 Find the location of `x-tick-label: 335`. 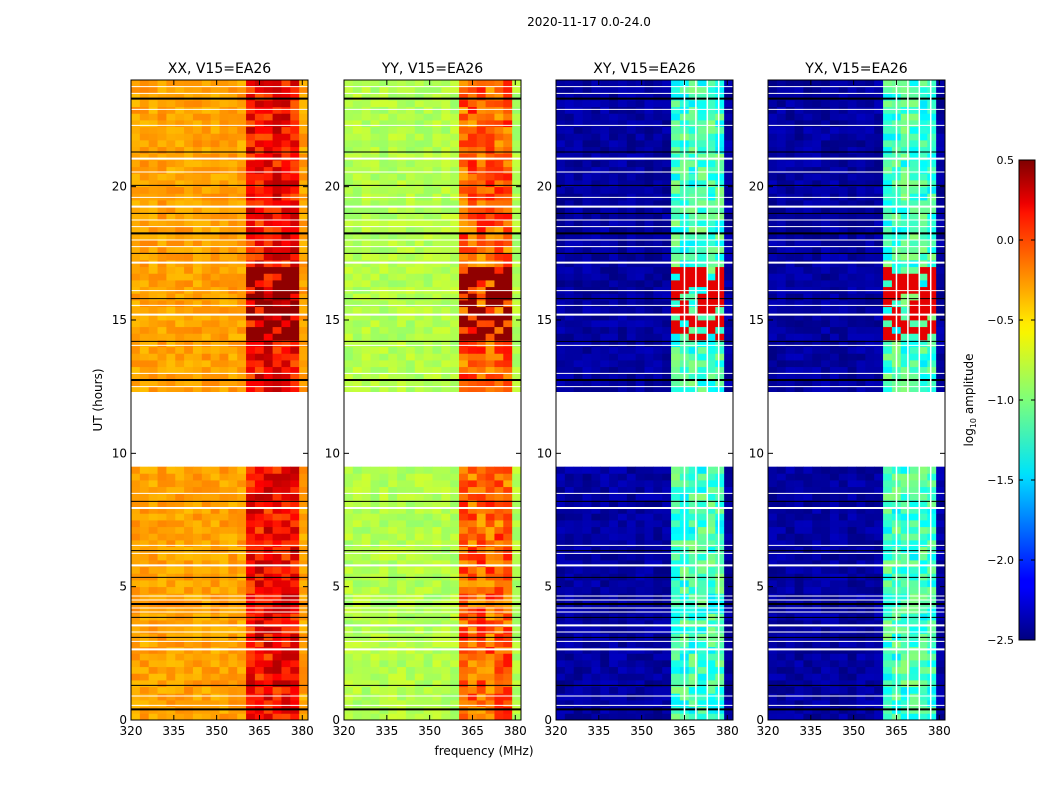

x-tick-label: 335 is located at coordinates (386, 731).